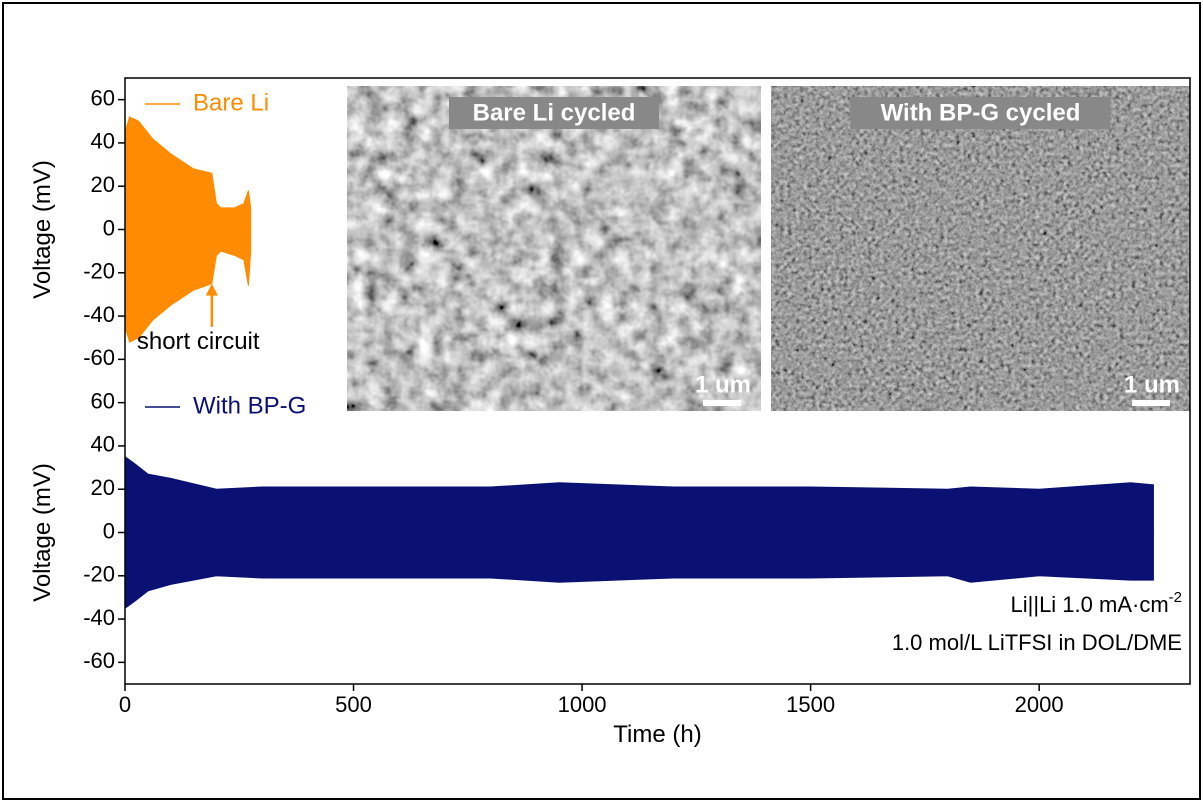  I want to click on x-tick-label: 1500, so click(810, 704).